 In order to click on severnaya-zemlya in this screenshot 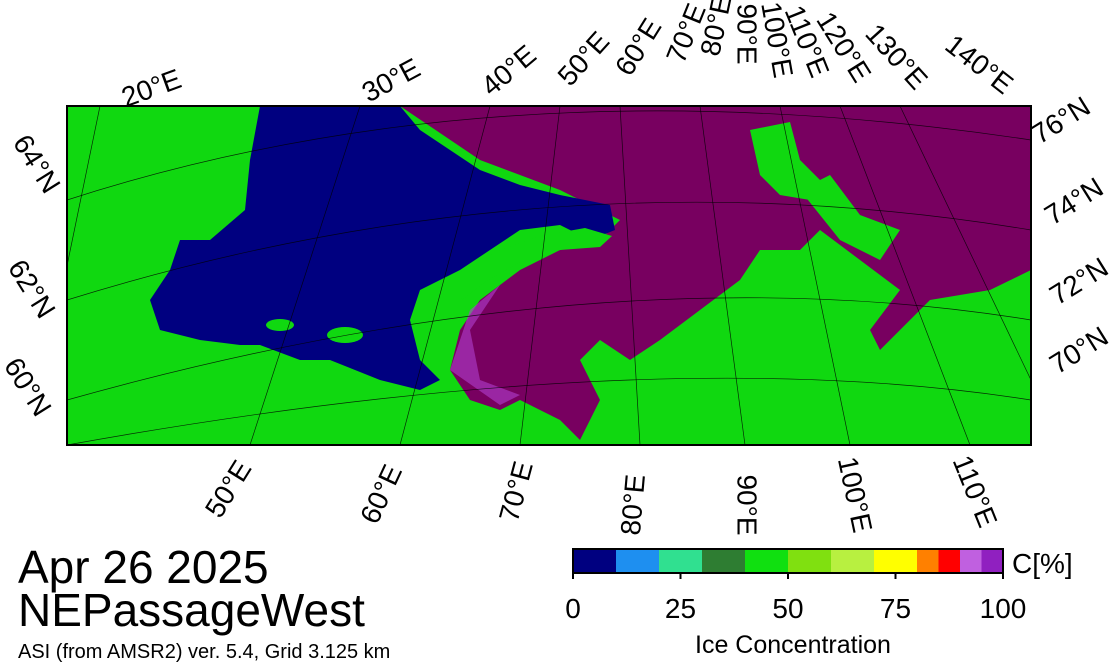, I will do `click(785, 161)`.